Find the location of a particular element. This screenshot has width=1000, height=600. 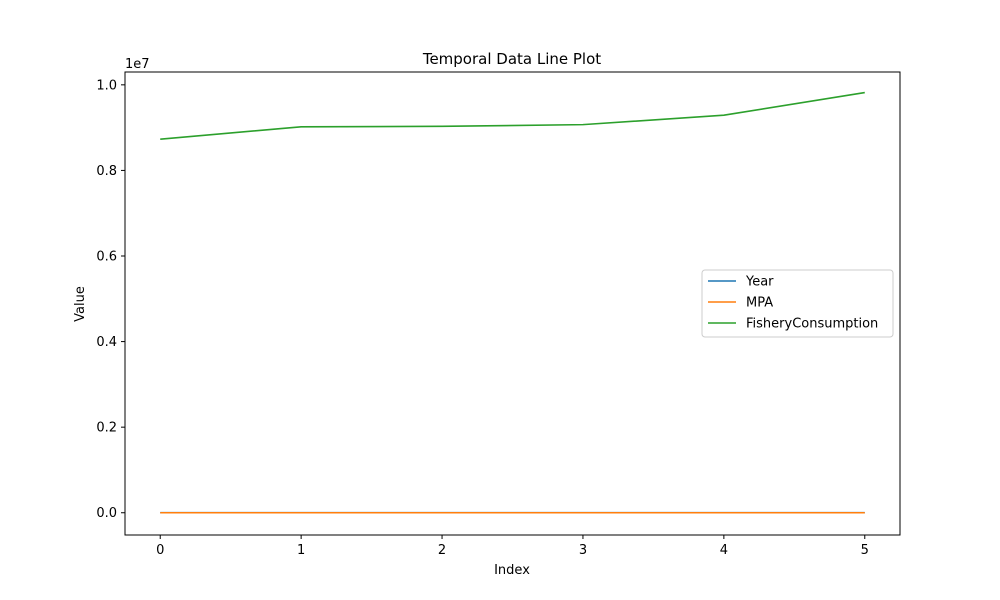

x-tick-label: 3 is located at coordinates (583, 550).